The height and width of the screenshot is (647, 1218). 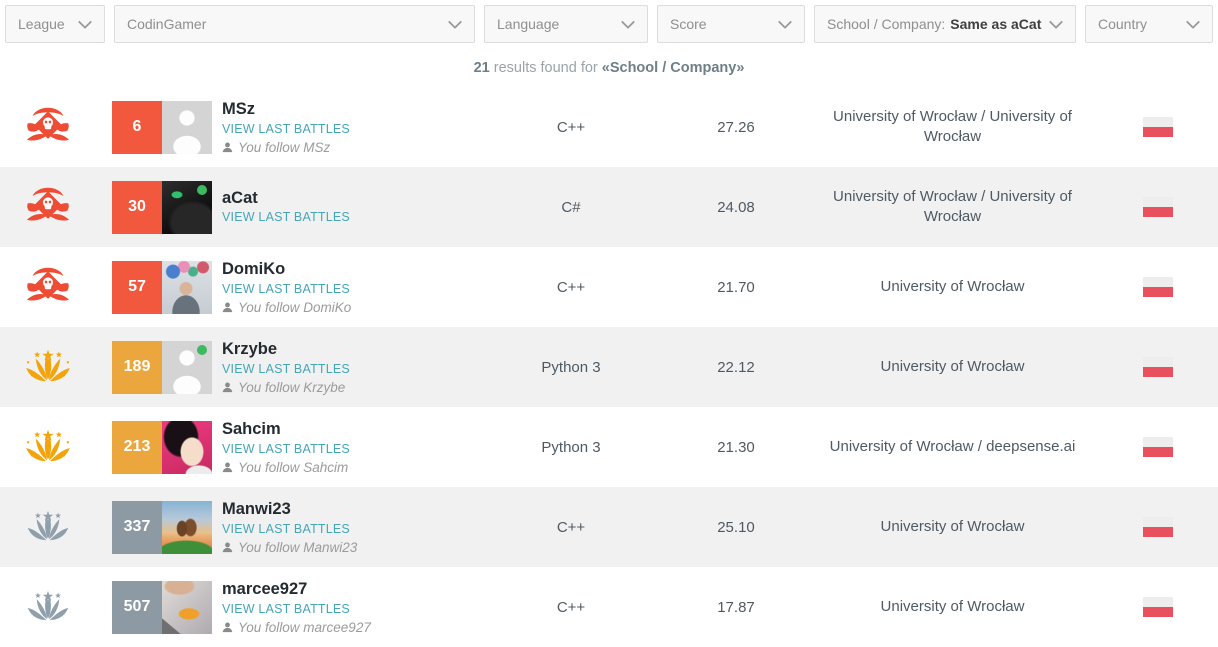 I want to click on player-info: MSz VIEW LAST BATTLES You follow MSz, so click(x=286, y=127).